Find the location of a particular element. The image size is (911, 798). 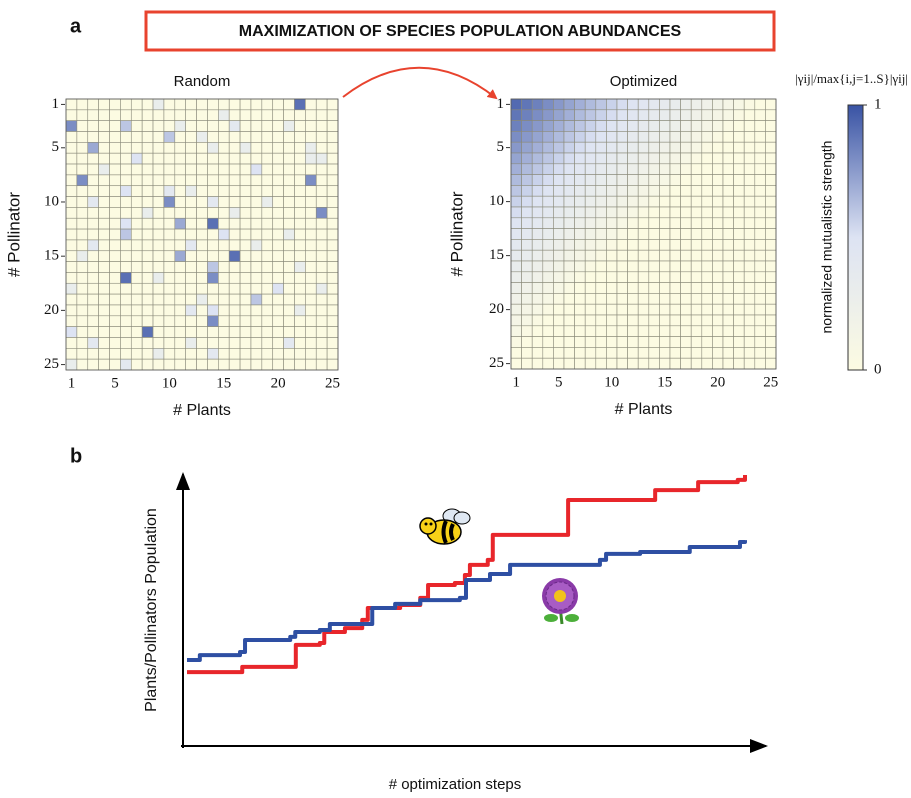

line-series is located at coordinates (467, 601).